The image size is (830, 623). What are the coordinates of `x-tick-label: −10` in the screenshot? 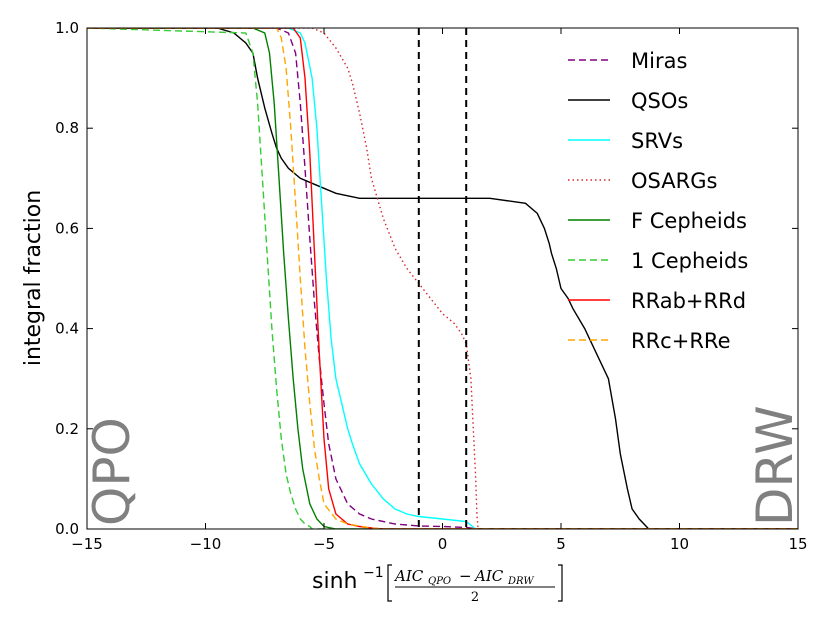 It's located at (206, 544).